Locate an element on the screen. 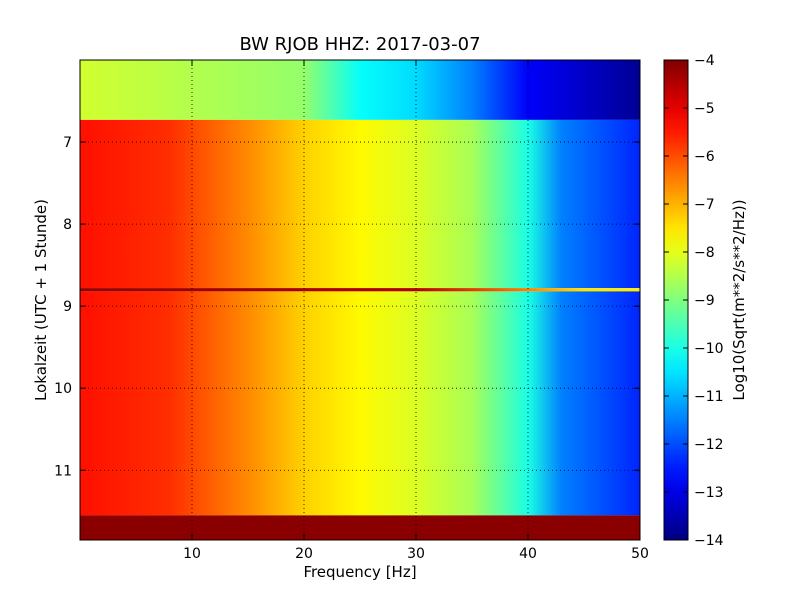 This screenshot has width=800, height=600. y-axis-label: Lokalzeit (UTC + 1 Stunde) is located at coordinates (41, 300).